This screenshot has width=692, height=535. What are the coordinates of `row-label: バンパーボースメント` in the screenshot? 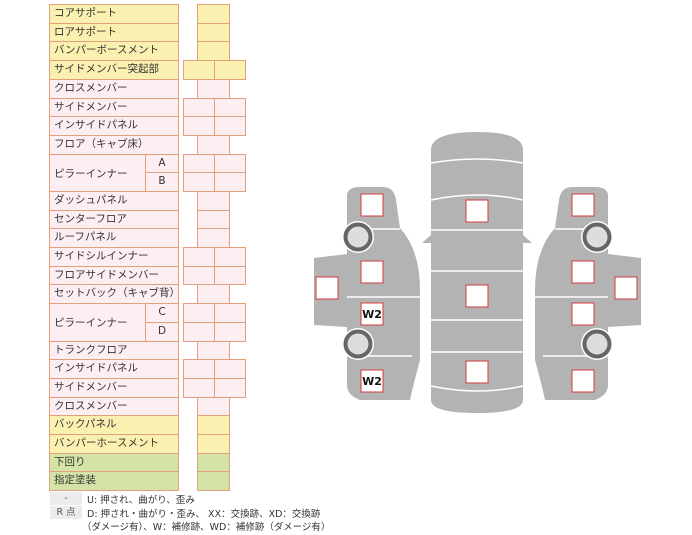 It's located at (114, 51).